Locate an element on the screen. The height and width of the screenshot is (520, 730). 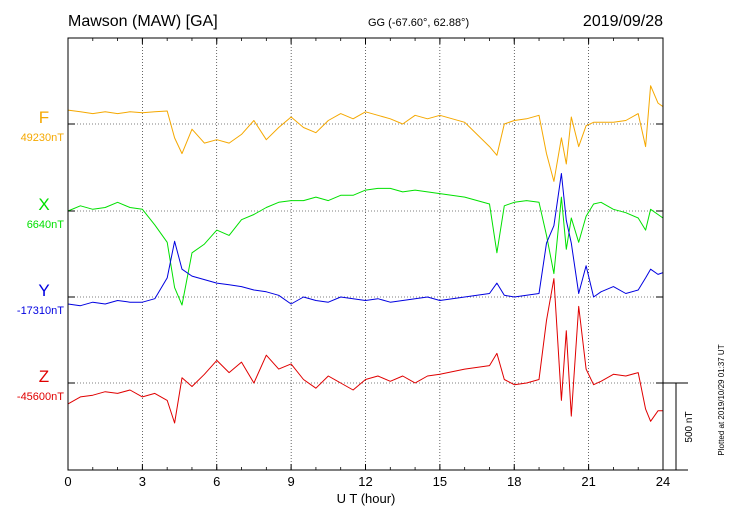
x-axis-label: U T (hour) is located at coordinates (366, 498).